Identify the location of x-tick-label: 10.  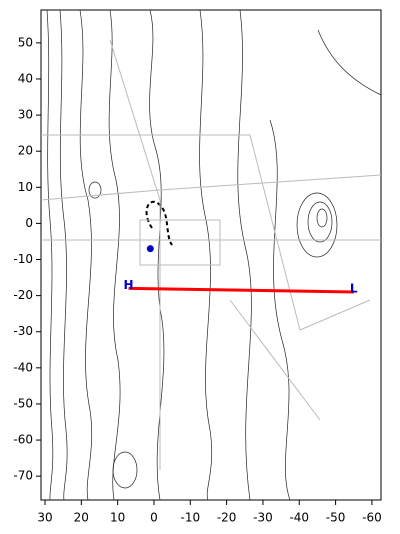
(117, 518).